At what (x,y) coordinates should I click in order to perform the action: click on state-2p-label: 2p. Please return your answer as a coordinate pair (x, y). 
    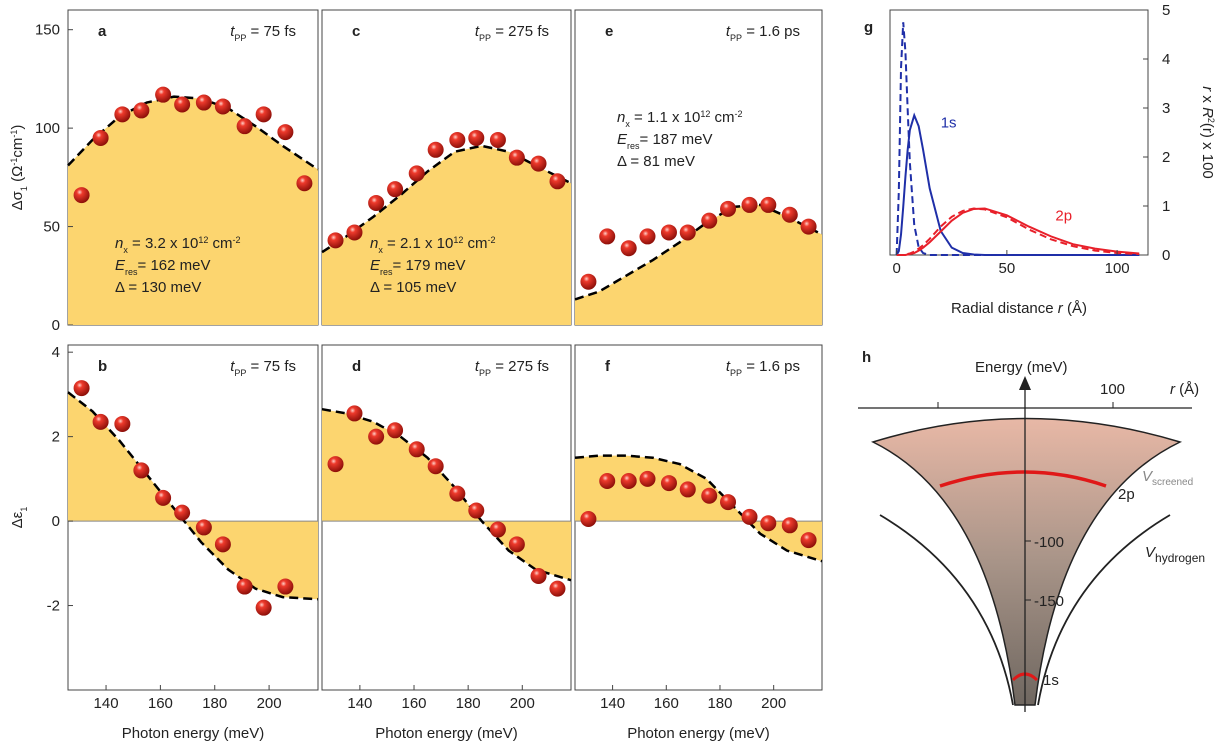
    Looking at the image, I should click on (1126, 494).